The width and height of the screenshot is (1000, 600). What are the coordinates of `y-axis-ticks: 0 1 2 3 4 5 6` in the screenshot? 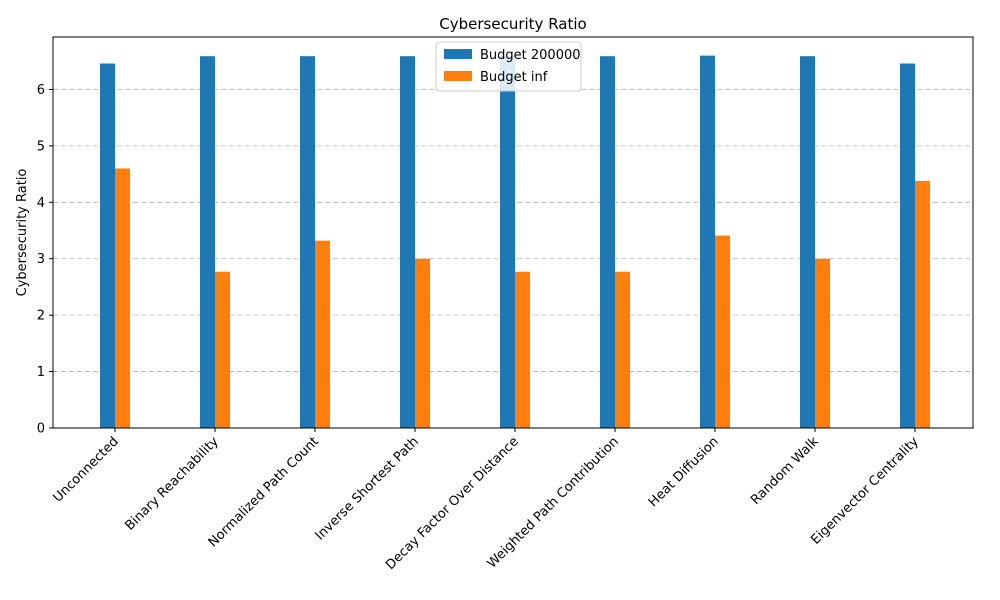 It's located at (45, 260).